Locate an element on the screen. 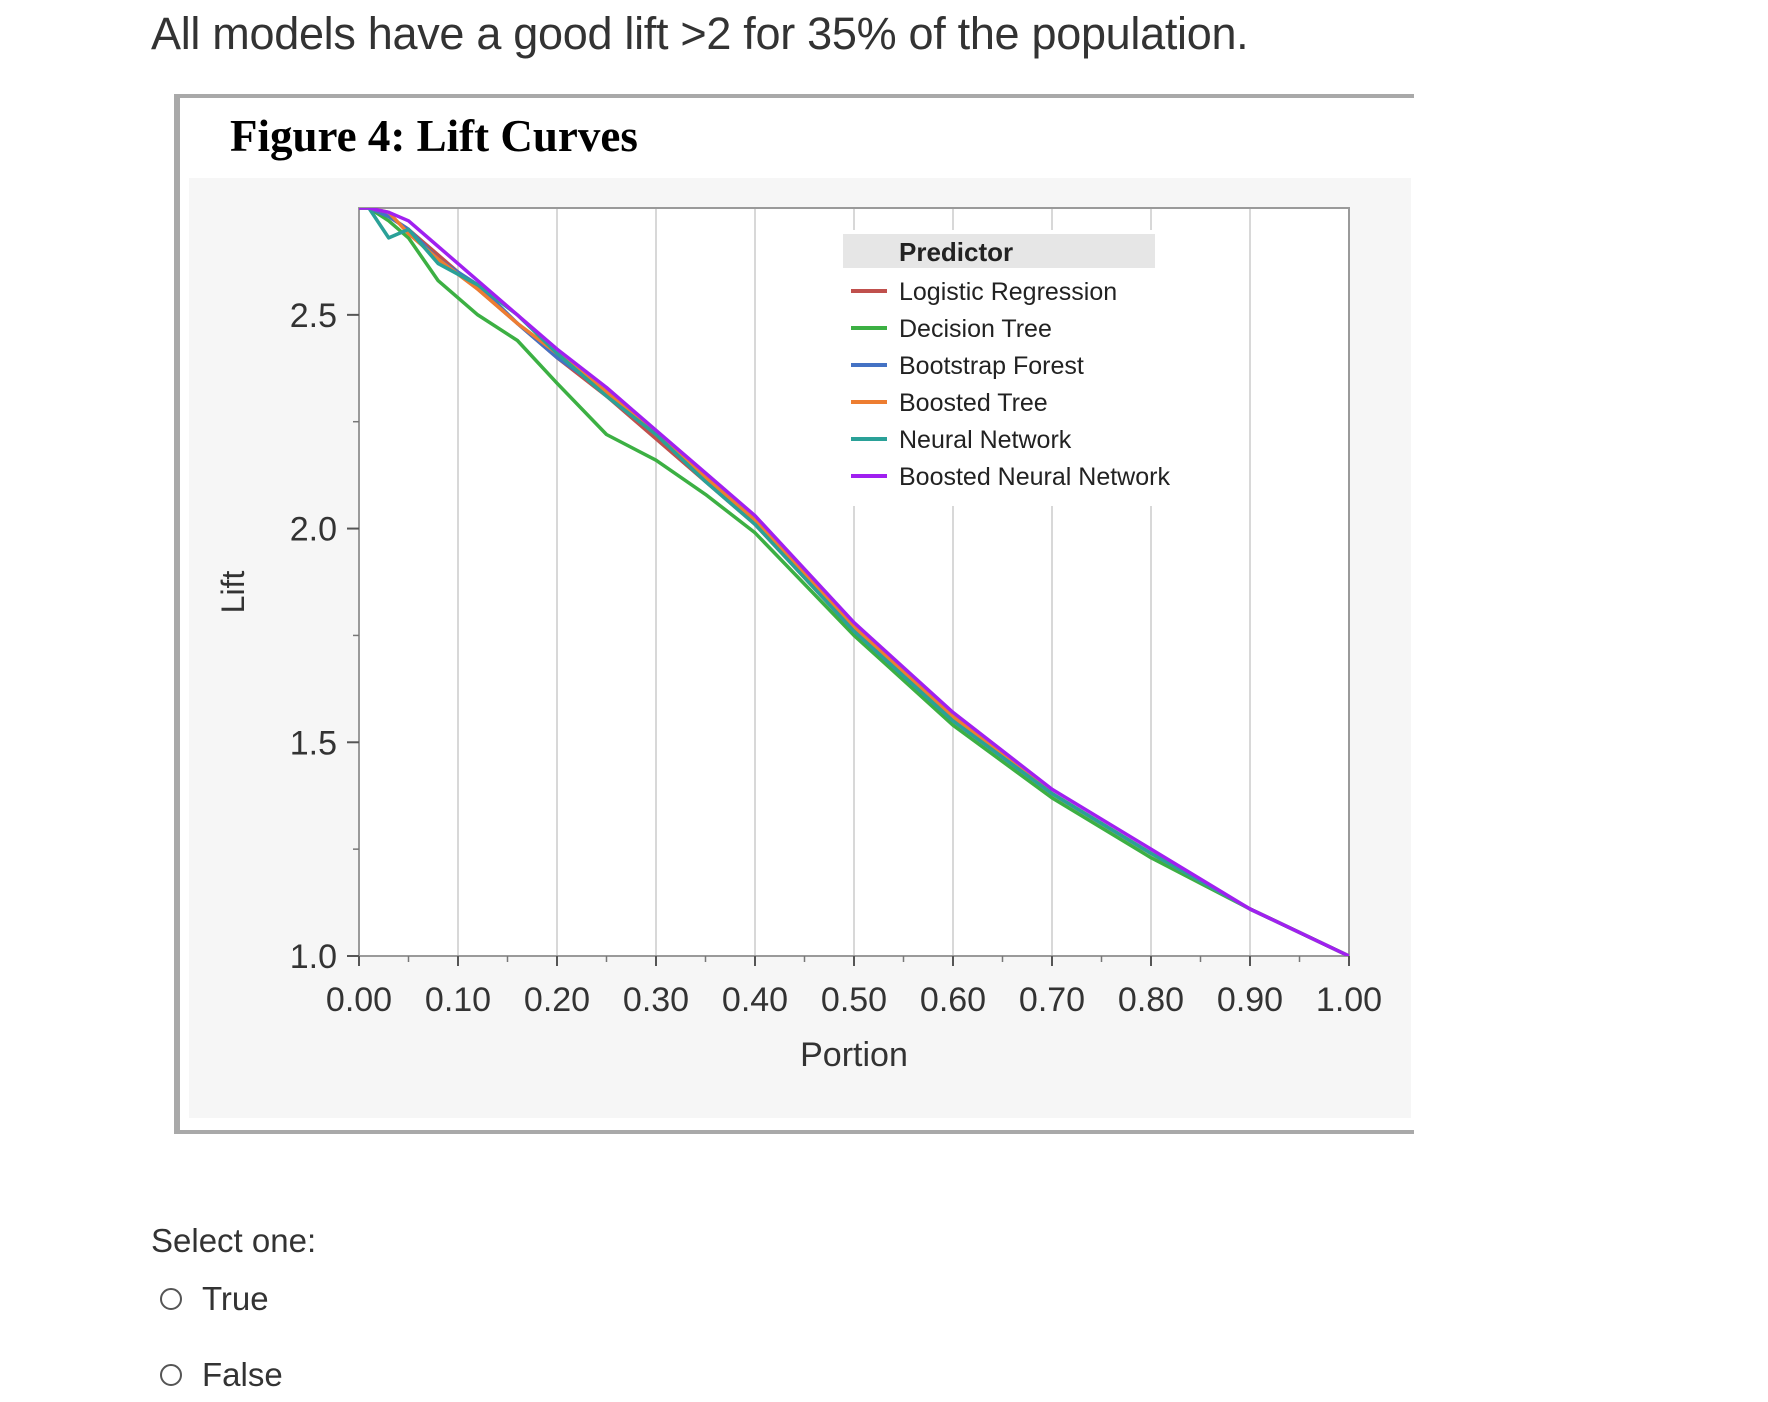  legend-box is located at coordinates (999, 368).